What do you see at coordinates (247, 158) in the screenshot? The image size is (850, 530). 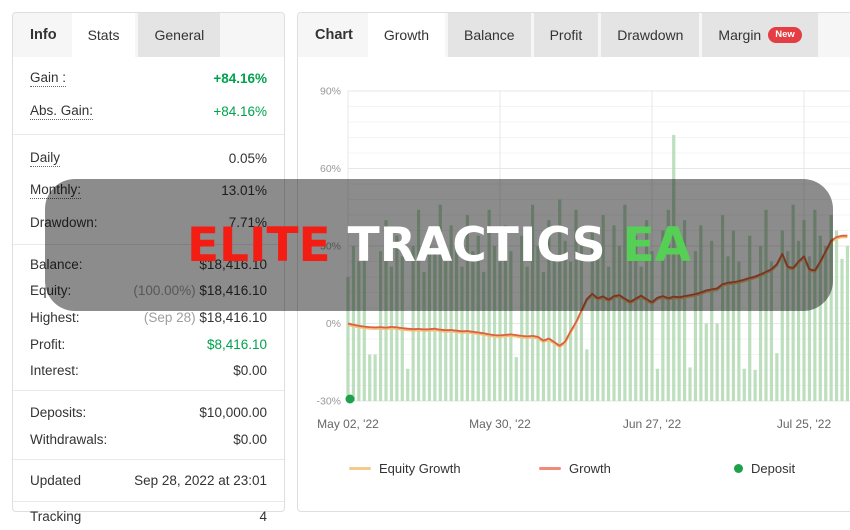 I see `stat-value: 0.05%` at bounding box center [247, 158].